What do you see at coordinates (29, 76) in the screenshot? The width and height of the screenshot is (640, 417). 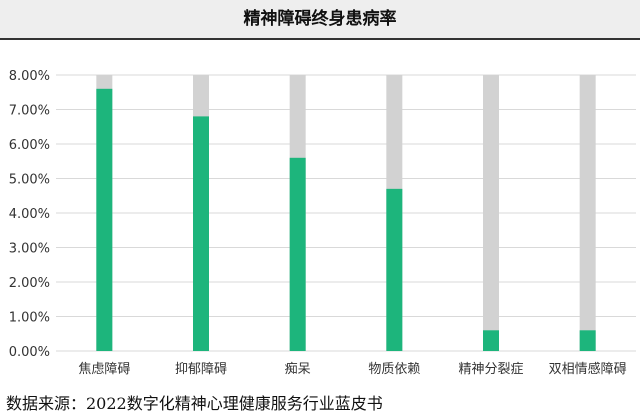 I see `y-tick-label: 8.00%` at bounding box center [29, 76].